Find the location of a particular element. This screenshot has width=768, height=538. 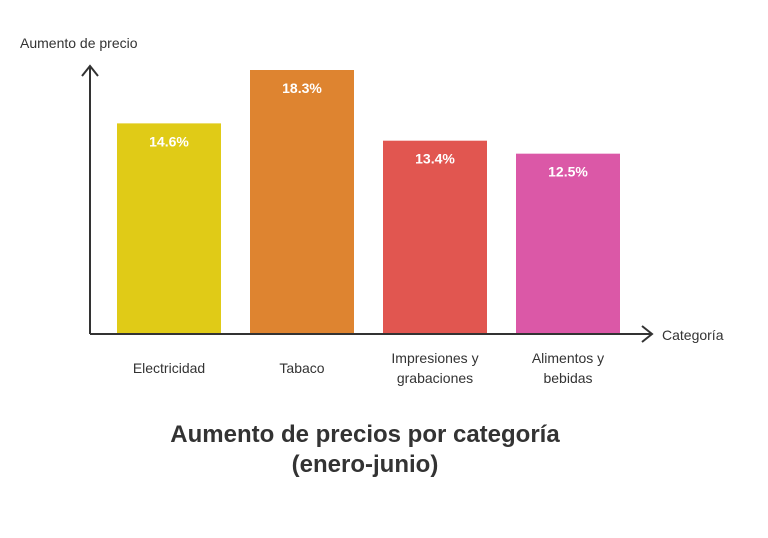

x-tick-label: grabaciones is located at coordinates (435, 378).